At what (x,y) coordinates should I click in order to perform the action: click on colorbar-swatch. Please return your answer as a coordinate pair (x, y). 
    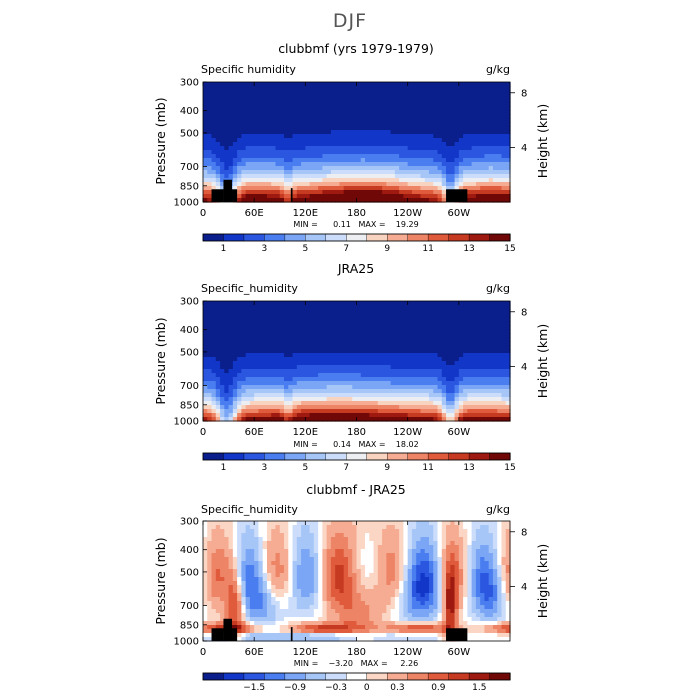
    Looking at the image, I should click on (357, 237).